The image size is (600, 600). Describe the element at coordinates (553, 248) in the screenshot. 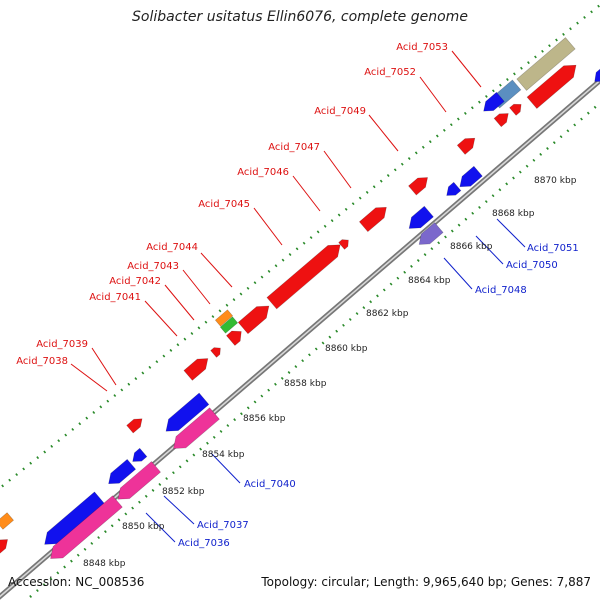

I see `gene-label-6: Acid_7051` at that location.